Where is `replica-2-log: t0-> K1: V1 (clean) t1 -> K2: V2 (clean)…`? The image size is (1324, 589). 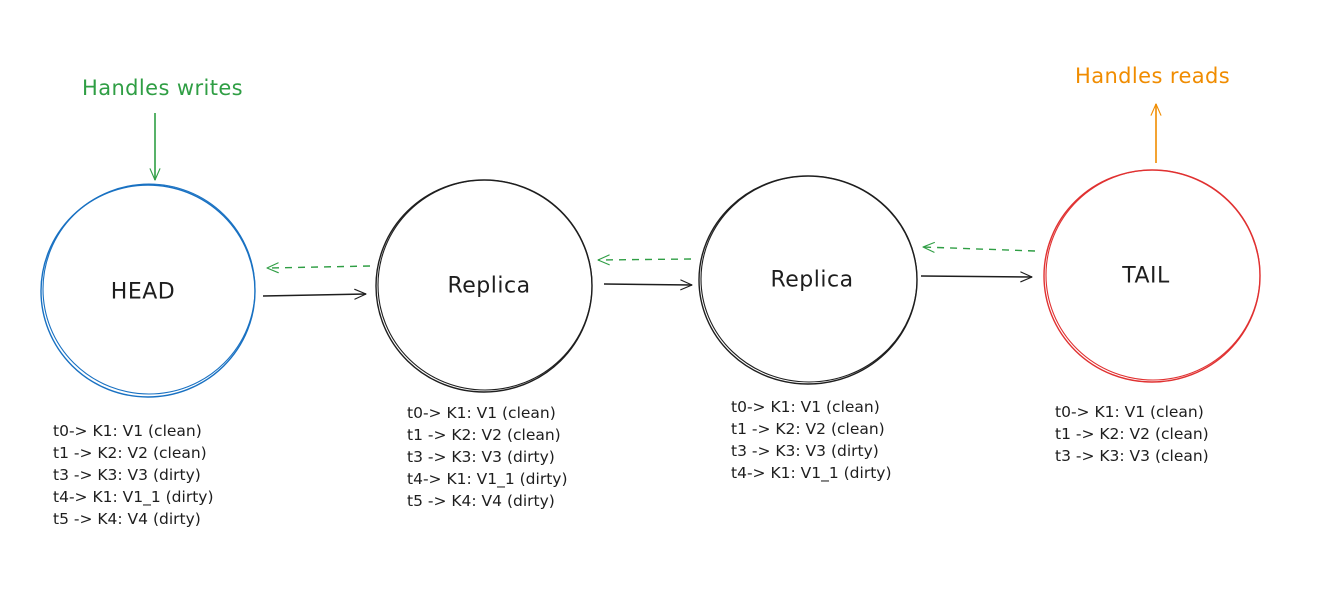
replica-2-log: t0-> K1: V1 (clean) t1 -> K2: V2 (clean)… is located at coordinates (811, 440).